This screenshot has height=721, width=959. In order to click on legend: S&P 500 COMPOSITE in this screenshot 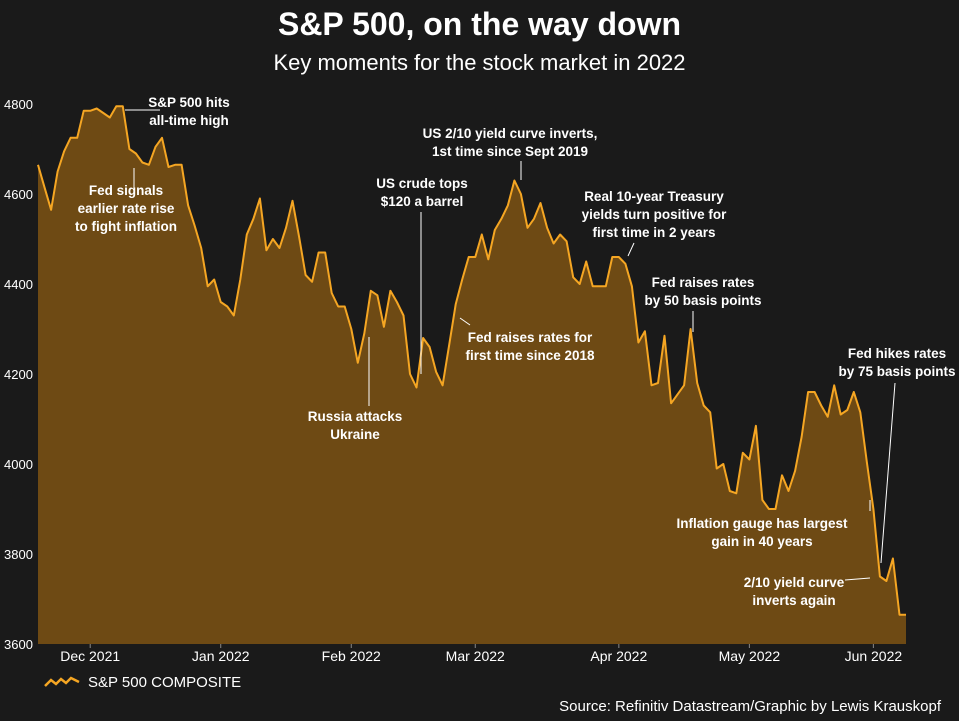, I will do `click(142, 682)`.